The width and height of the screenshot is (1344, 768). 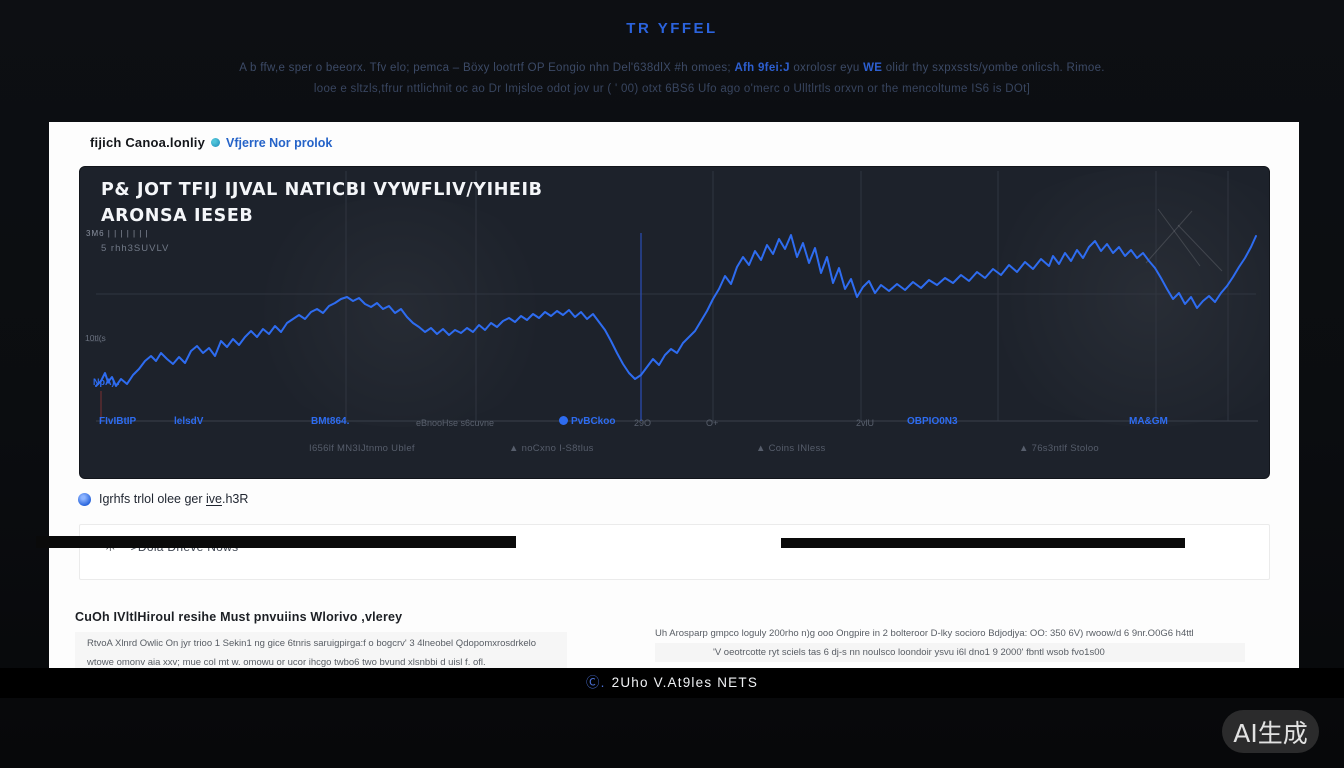 I want to click on intro-link-1: Afh 9fei:J, so click(x=762, y=68).